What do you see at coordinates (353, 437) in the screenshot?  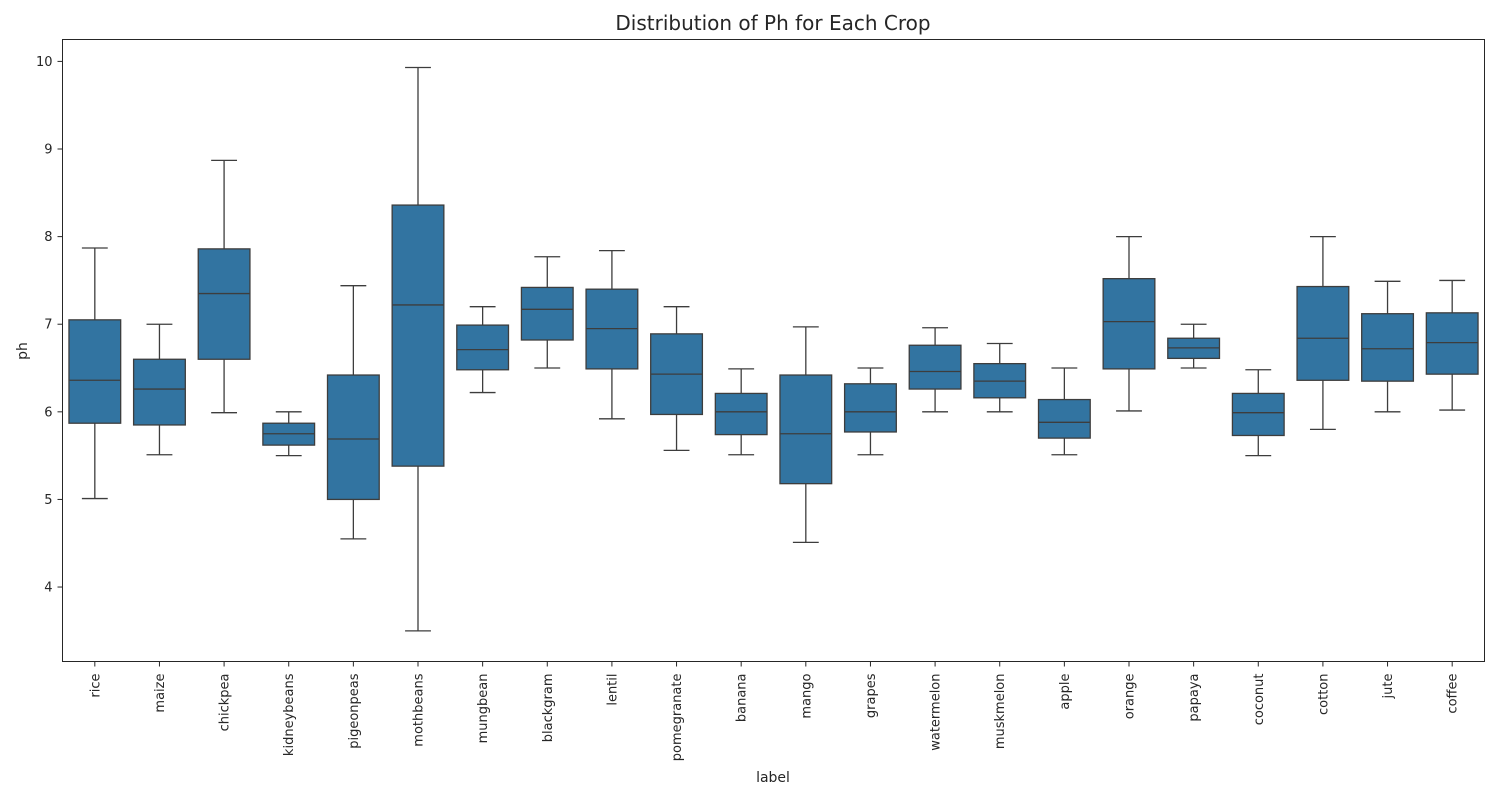 I see `box-pigeonpeas` at bounding box center [353, 437].